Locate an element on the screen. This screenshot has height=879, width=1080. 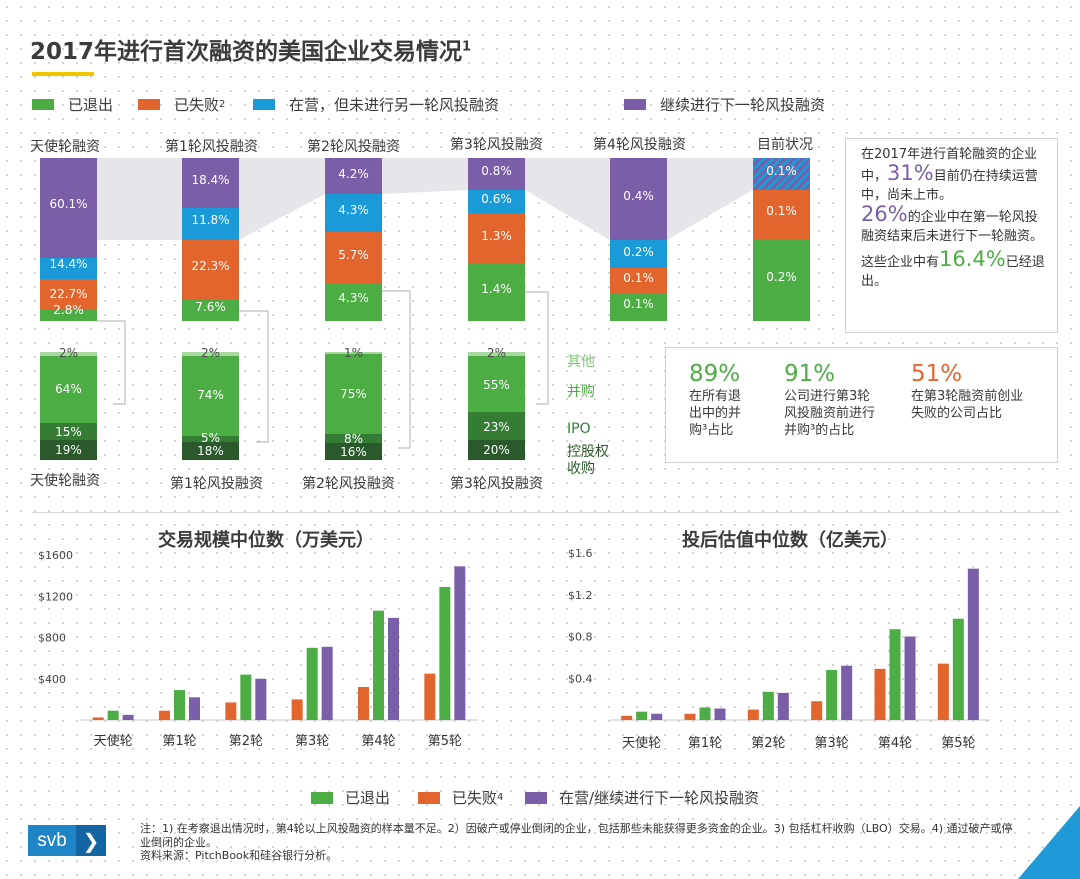
funnel-stage-label: 天使轮融资 is located at coordinates (65, 147).